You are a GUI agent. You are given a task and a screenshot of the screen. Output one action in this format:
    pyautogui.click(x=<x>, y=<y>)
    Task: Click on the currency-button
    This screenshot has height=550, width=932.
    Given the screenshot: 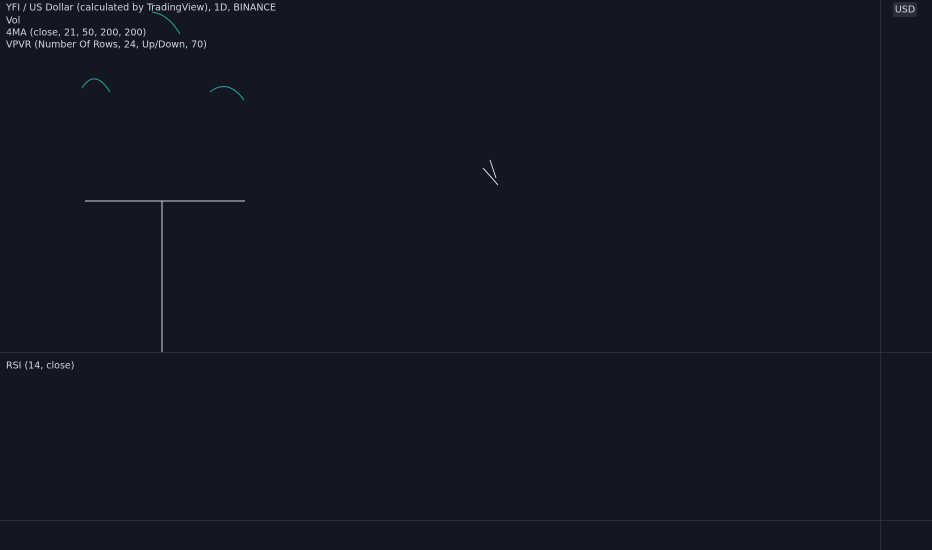 What is the action you would take?
    pyautogui.click(x=905, y=9)
    